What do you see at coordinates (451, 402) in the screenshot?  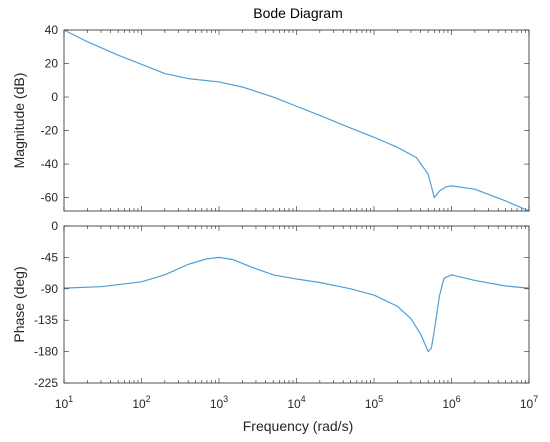 I see `x-tick-label: 10⁶` at bounding box center [451, 402].